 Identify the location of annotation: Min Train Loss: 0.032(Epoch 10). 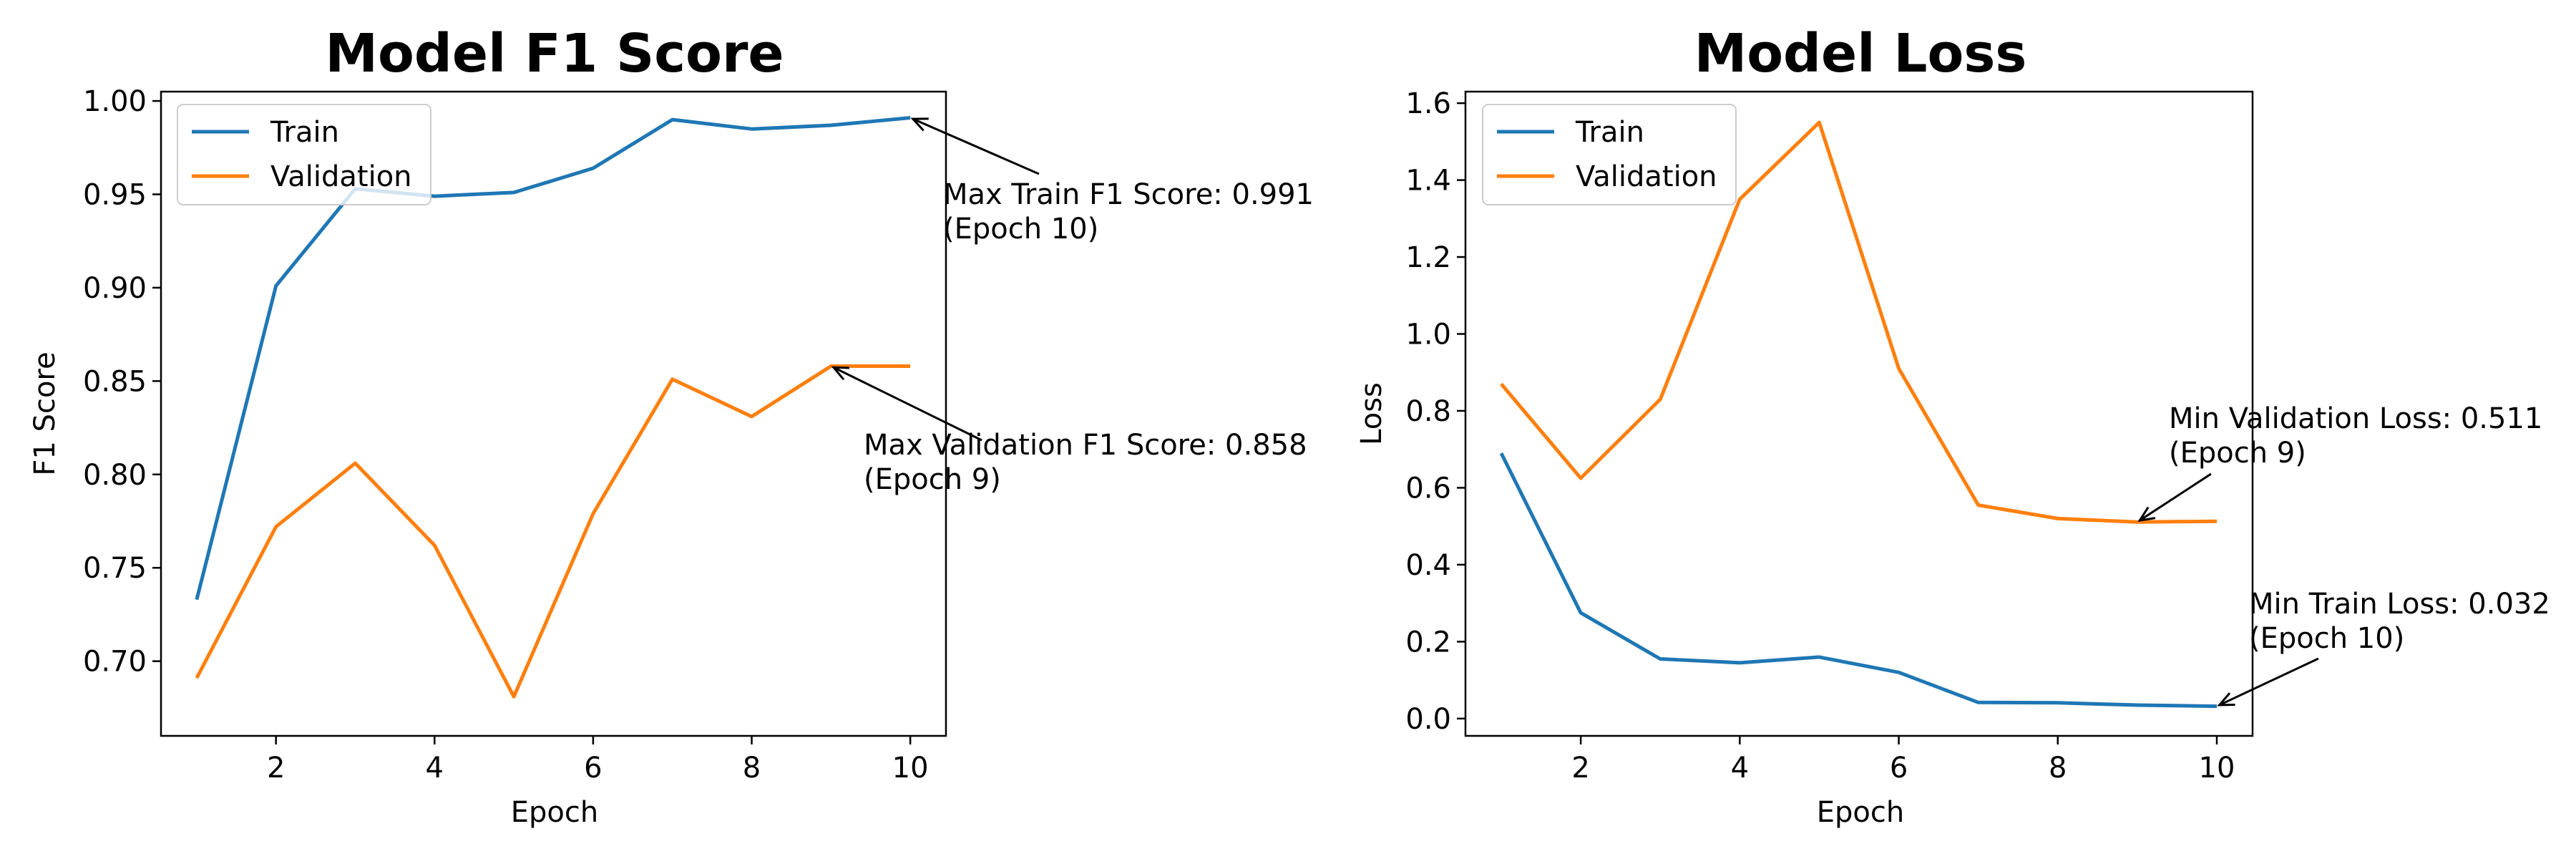
(2383, 647).